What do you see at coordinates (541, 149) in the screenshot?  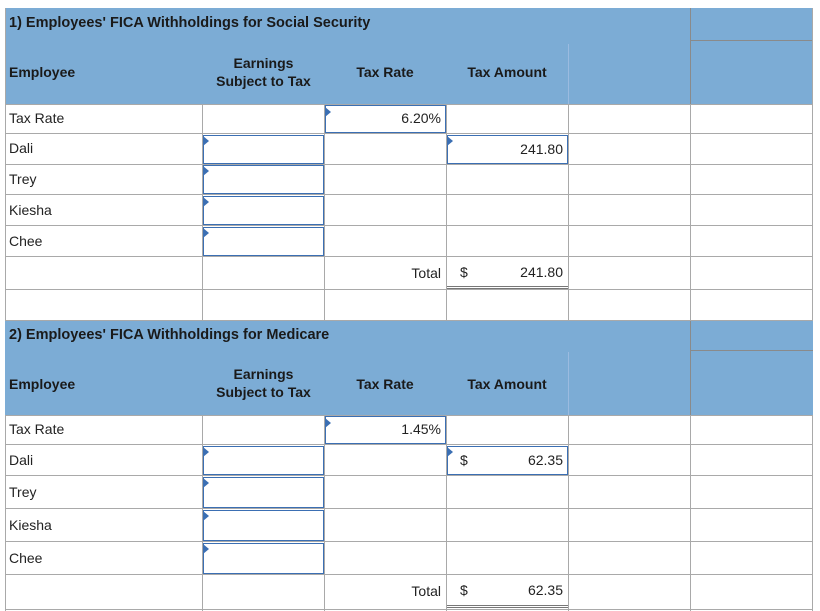 I see `section1-dali-tax-amount: 241.80` at bounding box center [541, 149].